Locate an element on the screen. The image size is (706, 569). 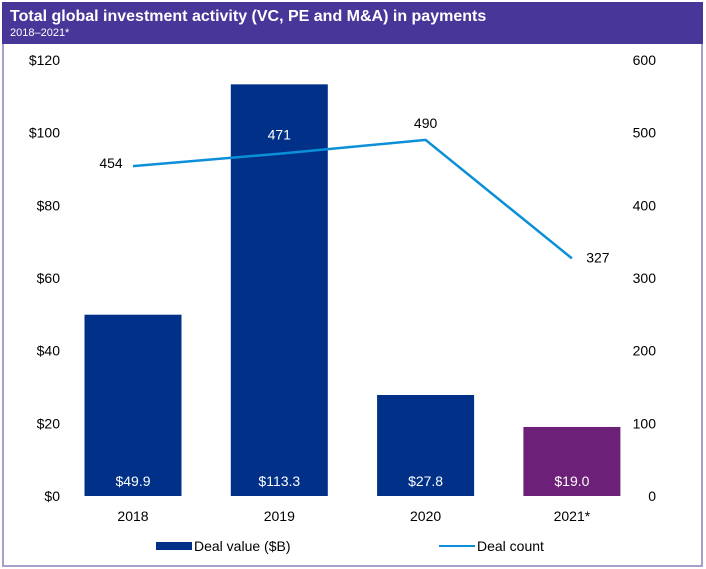
deal-count-label: 471 is located at coordinates (280, 135).